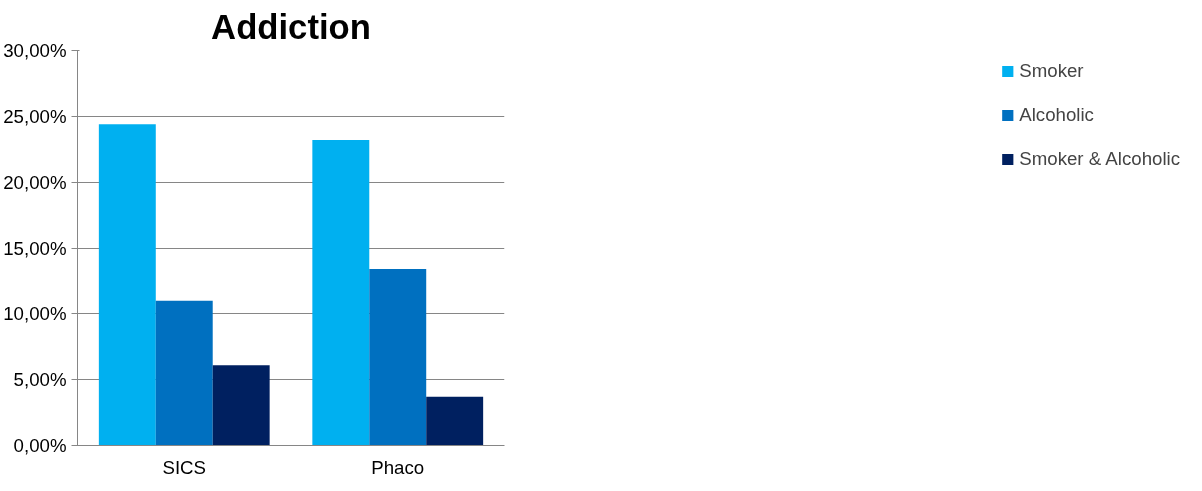 The width and height of the screenshot is (1202, 491). What do you see at coordinates (35, 182) in the screenshot?
I see `y-tick-label: 20,00%` at bounding box center [35, 182].